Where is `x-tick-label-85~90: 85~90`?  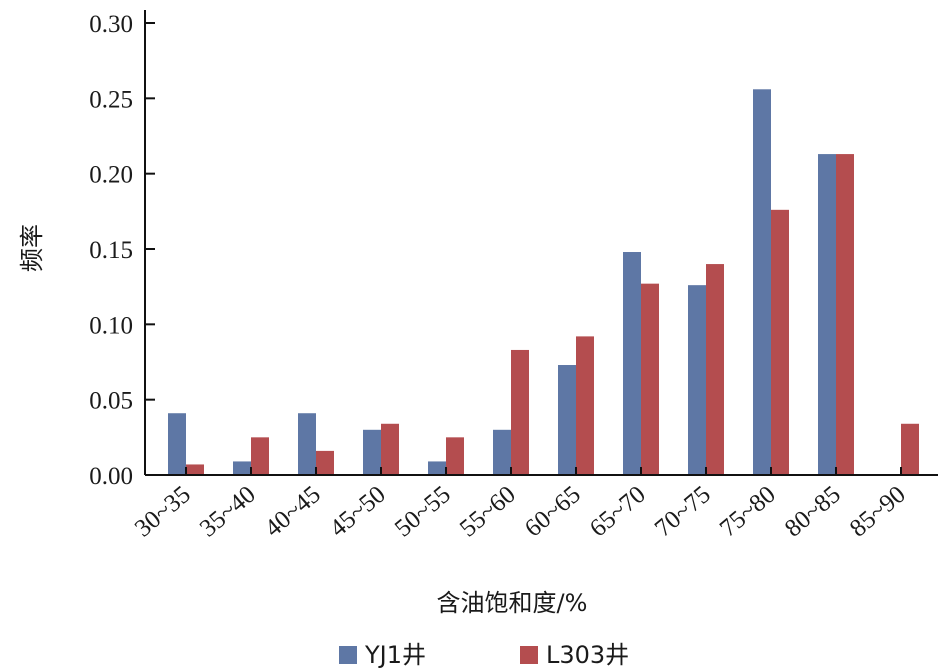 x-tick-label-85~90: 85~90 is located at coordinates (878, 512).